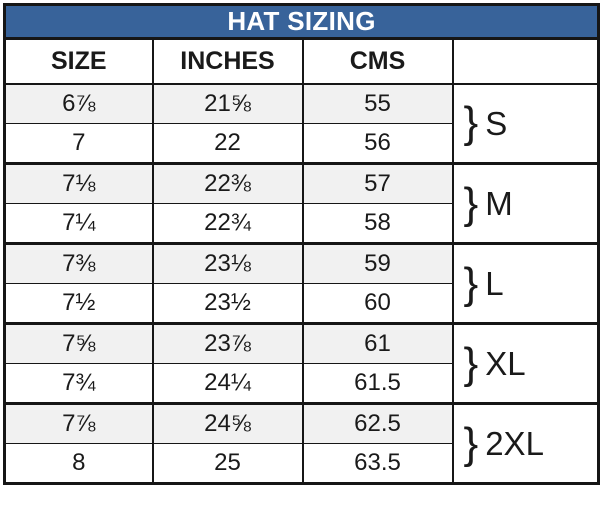 Image resolution: width=600 pixels, height=512 pixels. I want to click on inches-cell: 23⅞, so click(227, 343).